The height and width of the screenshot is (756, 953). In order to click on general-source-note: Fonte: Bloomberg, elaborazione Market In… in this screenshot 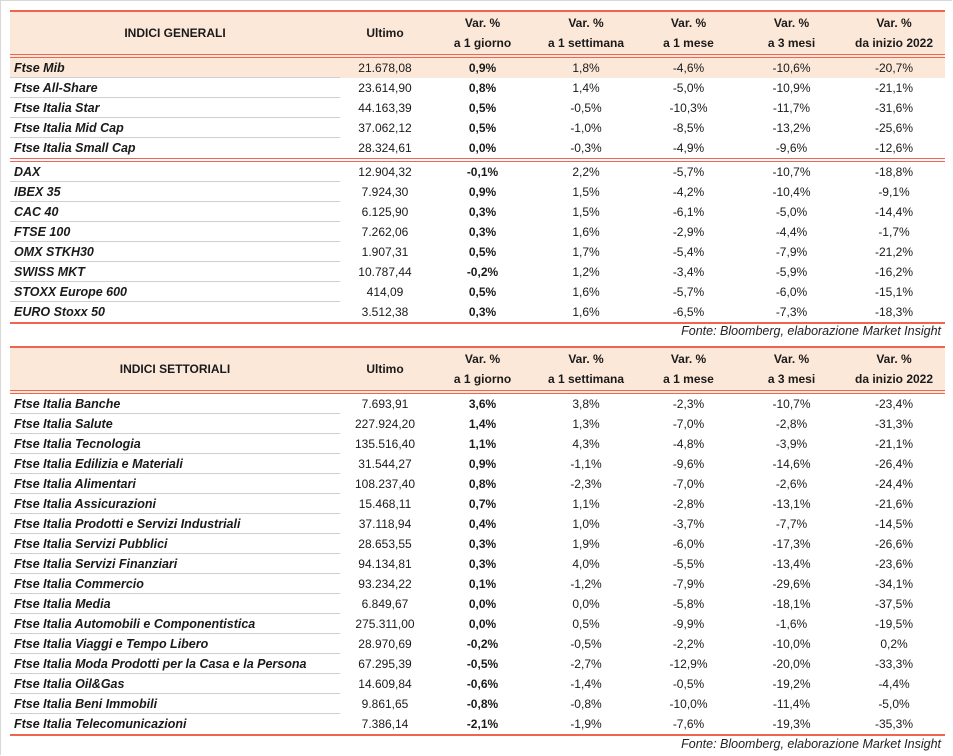, I will do `click(811, 331)`.